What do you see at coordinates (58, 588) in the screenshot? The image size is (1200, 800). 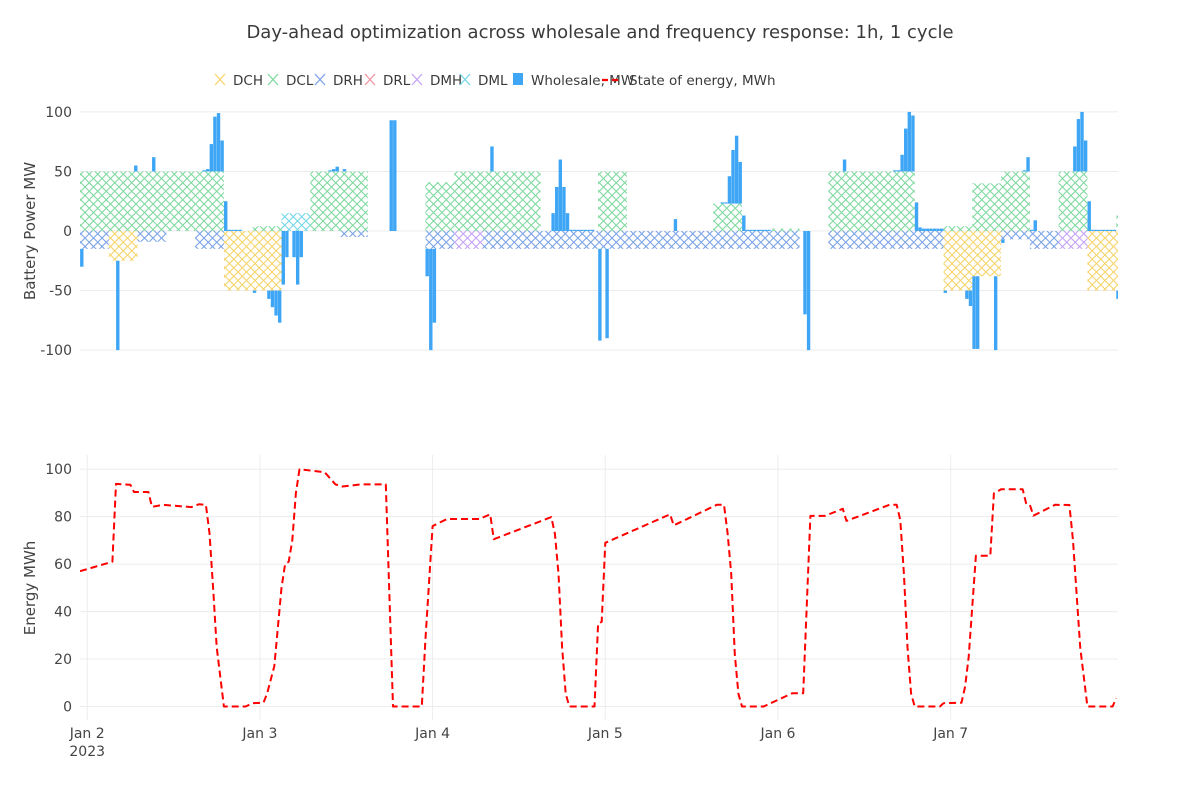 I see `energy-y-ticks: 0 20 40 60 80 100` at bounding box center [58, 588].